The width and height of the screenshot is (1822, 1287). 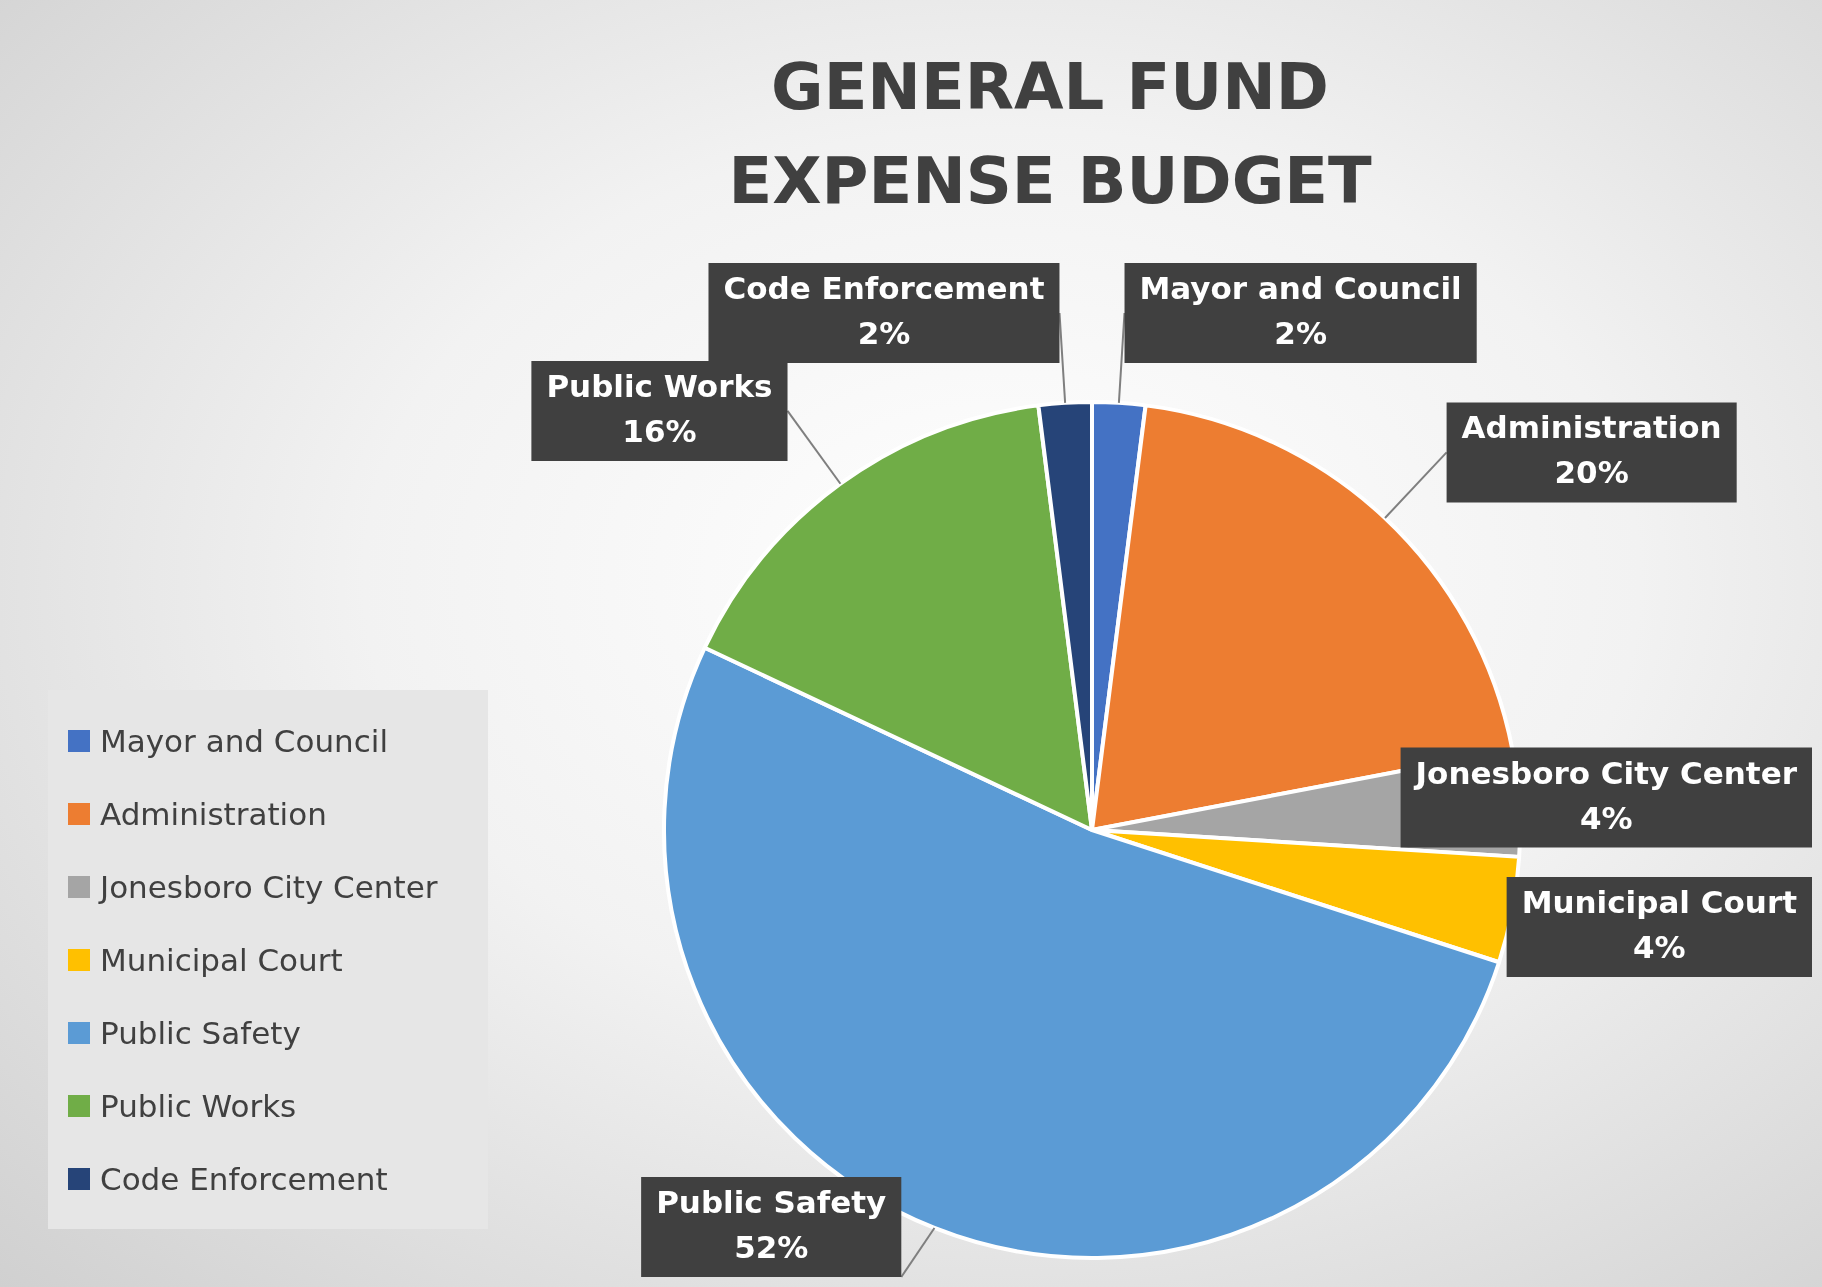 What do you see at coordinates (1659, 902) in the screenshot?
I see `slice-label: Municipal Court` at bounding box center [1659, 902].